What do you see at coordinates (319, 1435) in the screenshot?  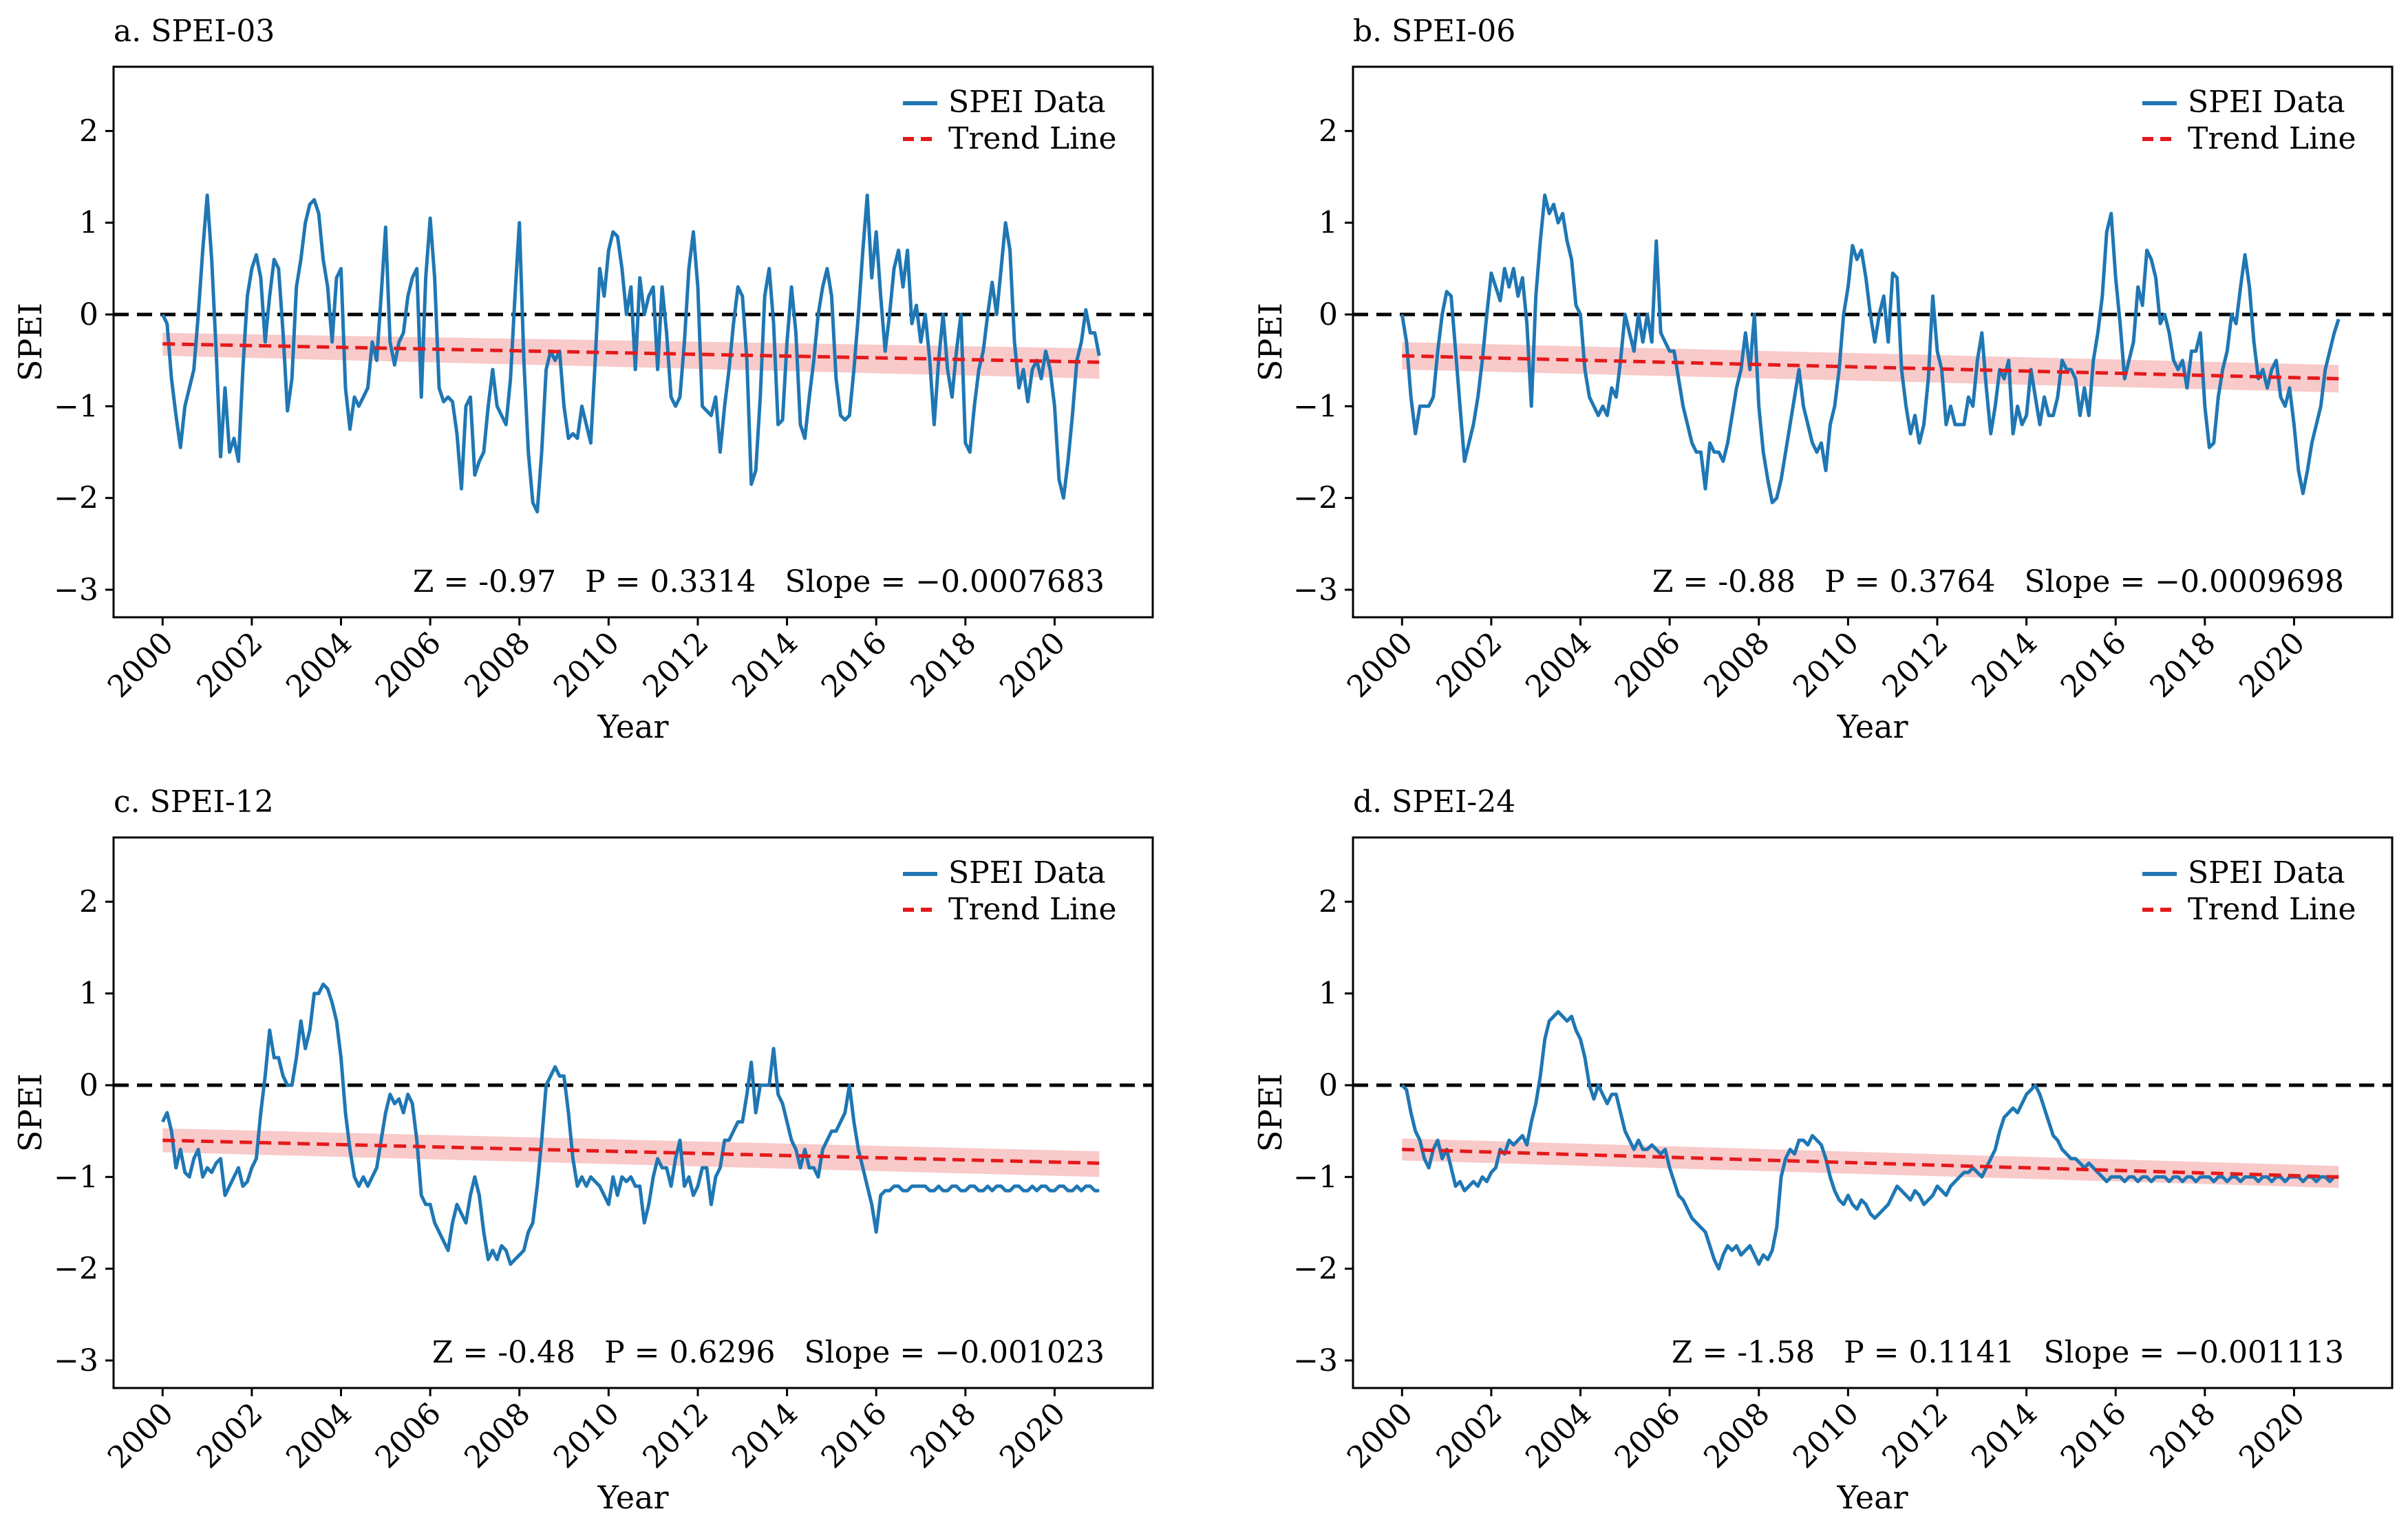 I see `panel-c-xtick-label: 2004` at bounding box center [319, 1435].